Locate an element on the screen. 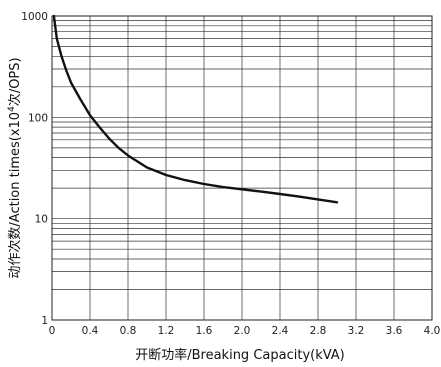  x-tick-label: 2.4 is located at coordinates (280, 331).